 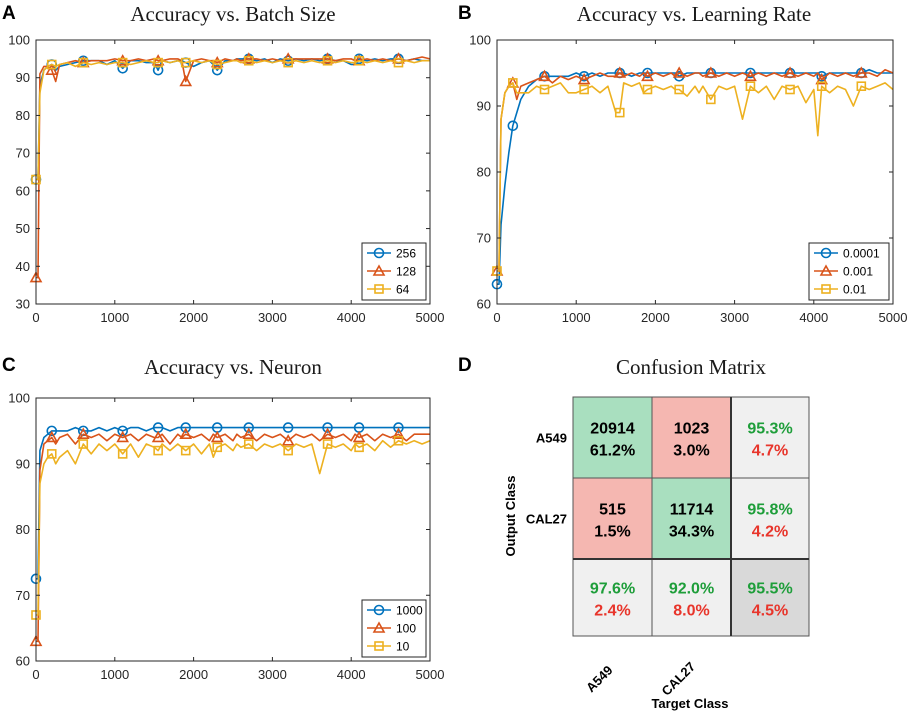 I want to click on panel-letter-c: C, so click(x=9, y=365).